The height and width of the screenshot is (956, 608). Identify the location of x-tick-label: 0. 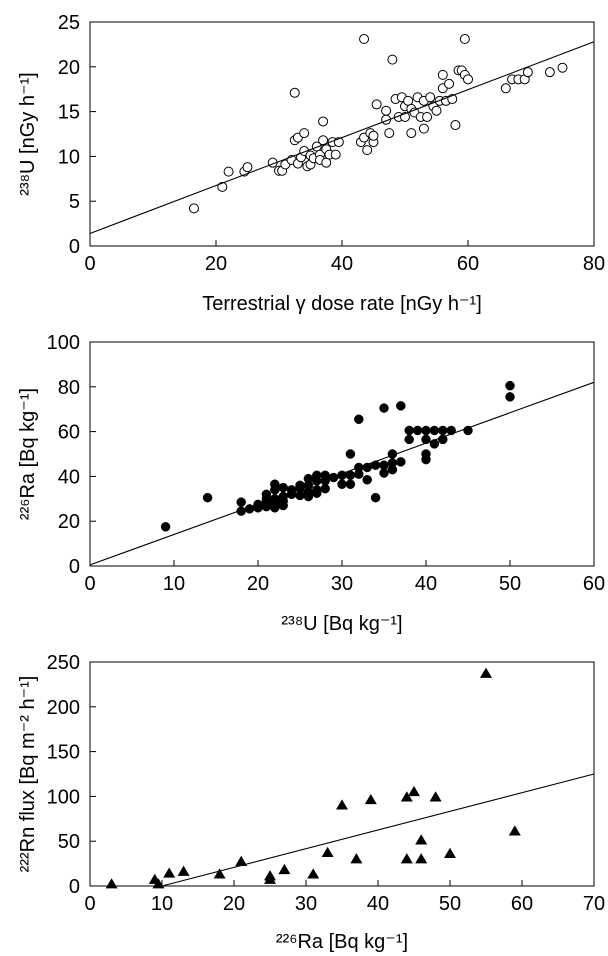
(89, 904).